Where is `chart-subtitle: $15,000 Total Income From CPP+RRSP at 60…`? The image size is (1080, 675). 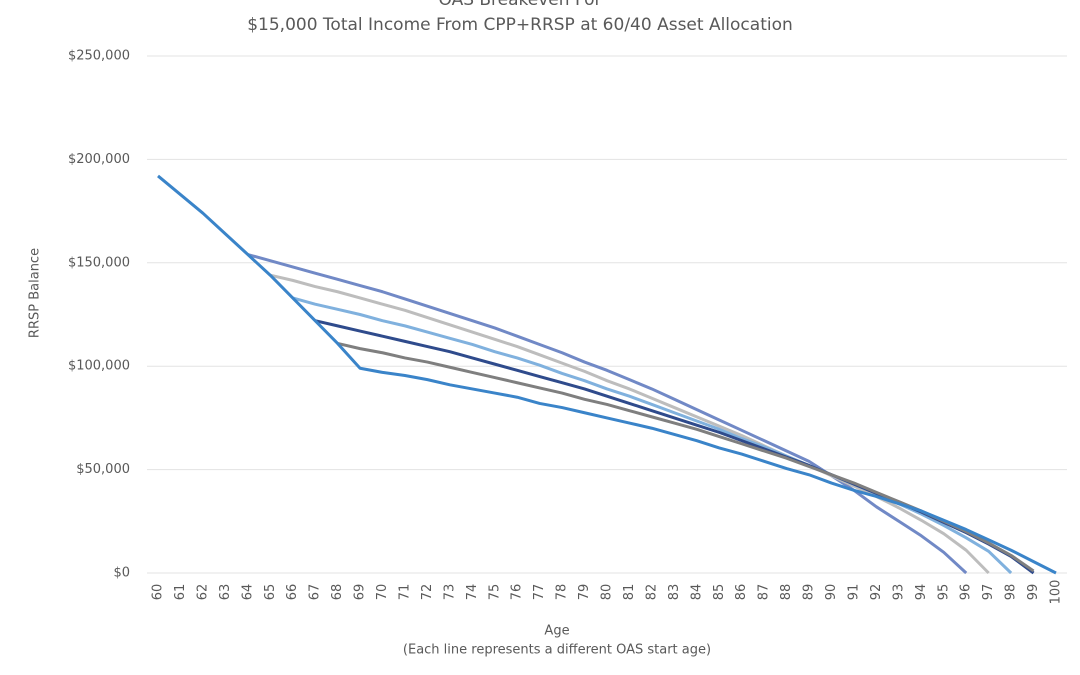
chart-subtitle: $15,000 Total Income From CPP+RRSP at 60… is located at coordinates (520, 25).